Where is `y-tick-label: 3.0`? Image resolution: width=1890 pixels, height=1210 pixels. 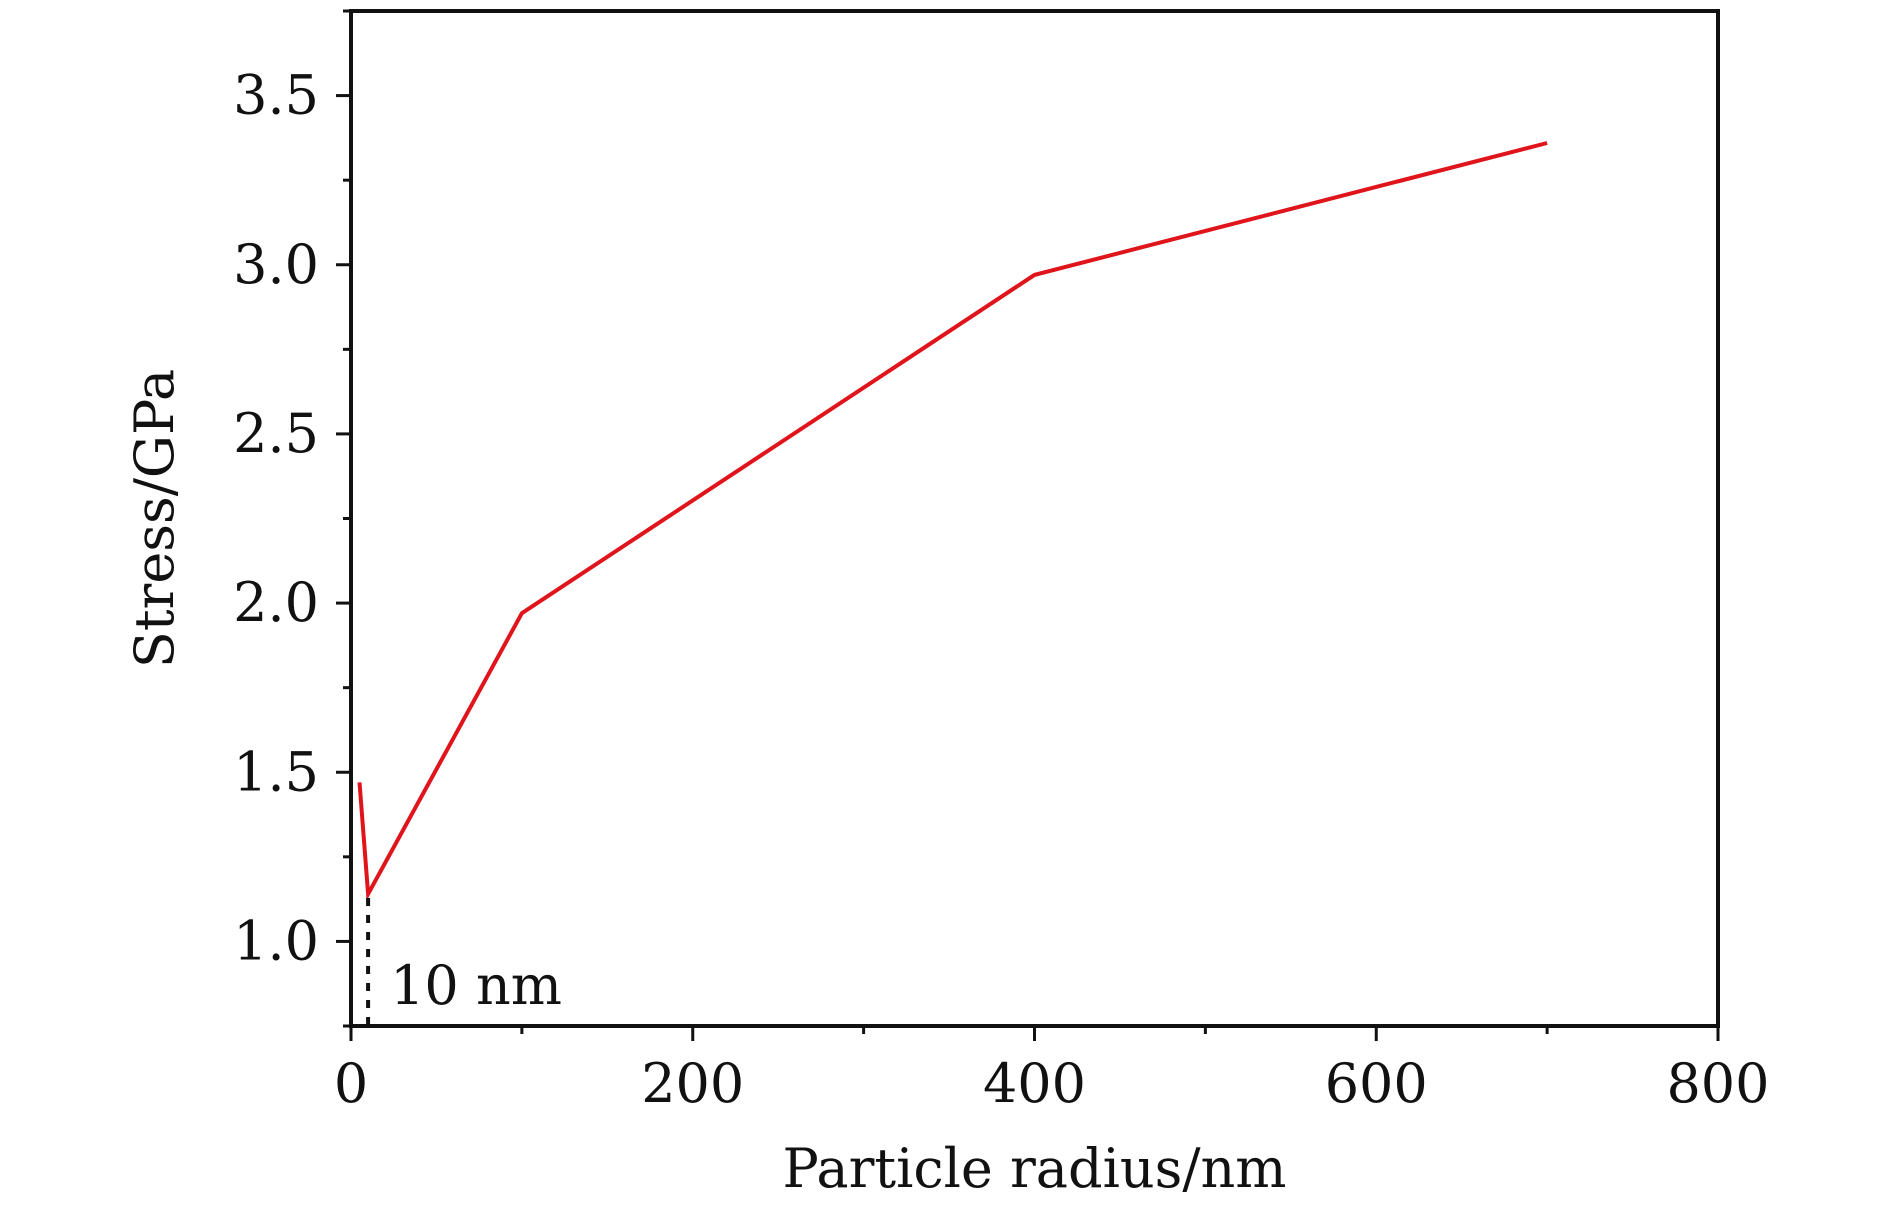 y-tick-label: 3.0 is located at coordinates (276, 264).